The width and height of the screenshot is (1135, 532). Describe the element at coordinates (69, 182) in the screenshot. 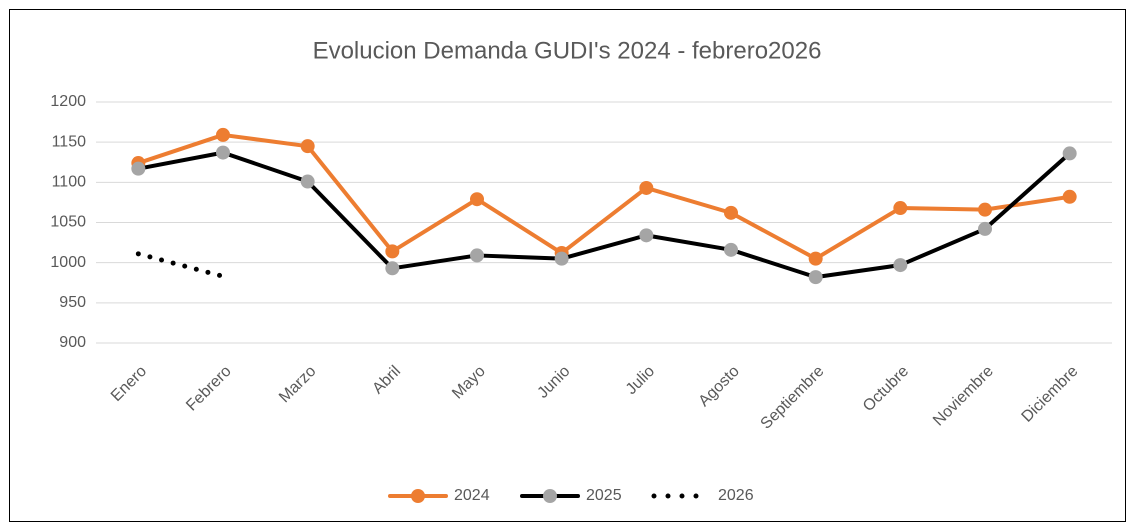

I see `y-tick-label: 1100` at that location.